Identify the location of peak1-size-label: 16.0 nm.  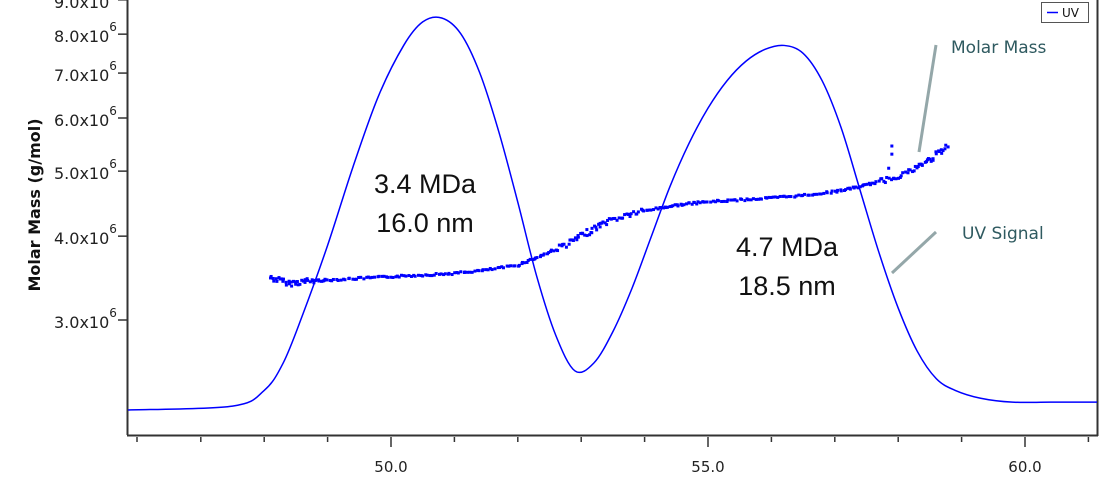
(425, 223).